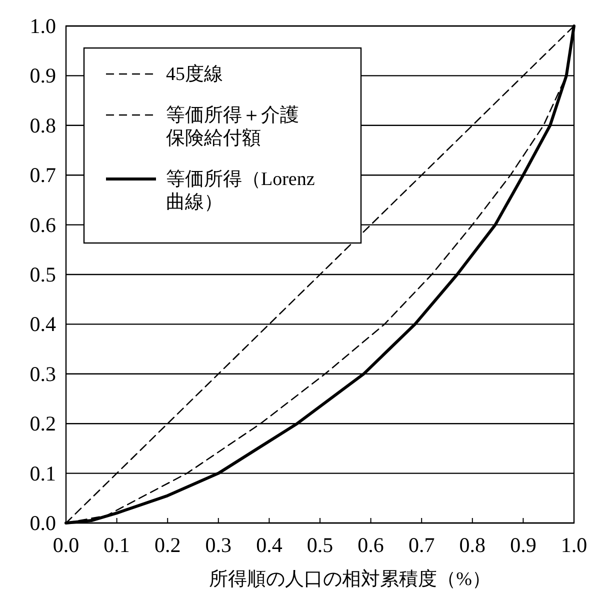  Describe the element at coordinates (43, 224) in the screenshot. I see `y-tick-label: 0.6` at that location.